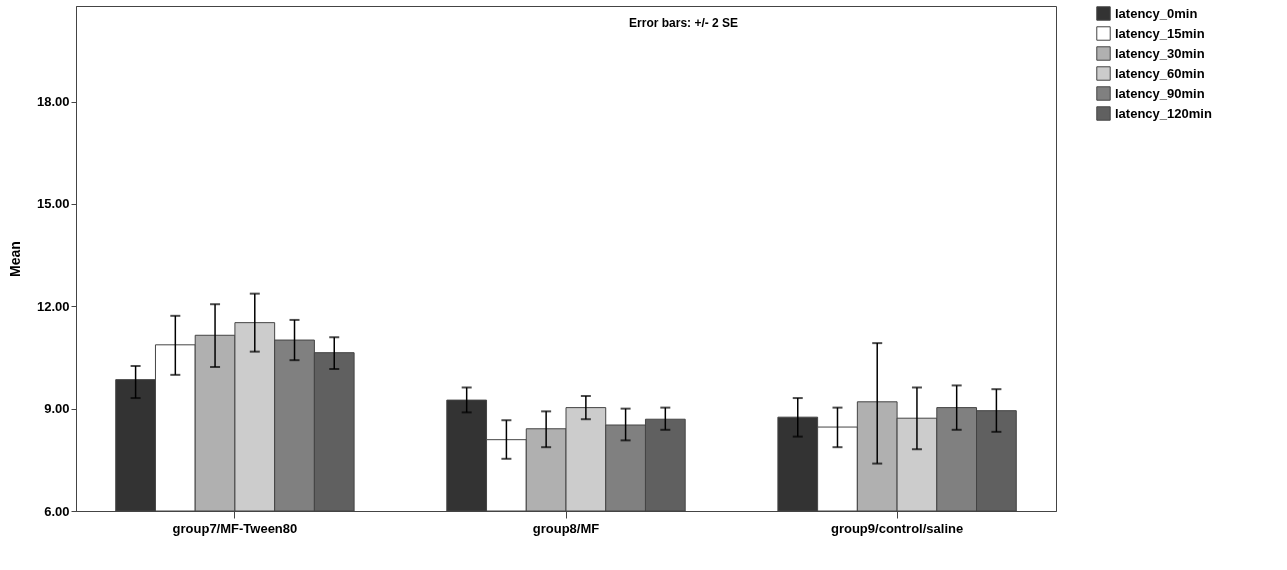 The image size is (1287, 570). Describe the element at coordinates (57, 409) in the screenshot. I see `y-tick-label: 9.00` at that location.